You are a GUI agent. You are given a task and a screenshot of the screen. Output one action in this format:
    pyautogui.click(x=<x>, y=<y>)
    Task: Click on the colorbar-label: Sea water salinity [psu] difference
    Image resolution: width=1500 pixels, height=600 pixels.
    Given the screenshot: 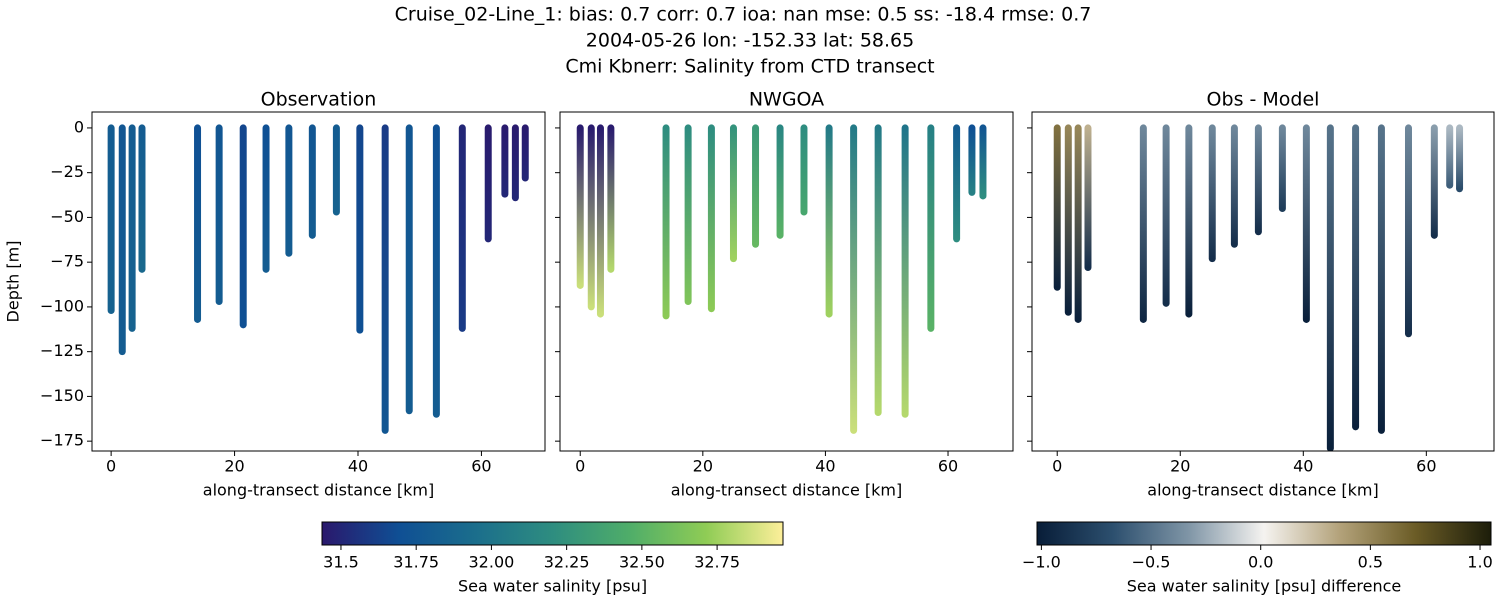 What is the action you would take?
    pyautogui.click(x=1264, y=586)
    